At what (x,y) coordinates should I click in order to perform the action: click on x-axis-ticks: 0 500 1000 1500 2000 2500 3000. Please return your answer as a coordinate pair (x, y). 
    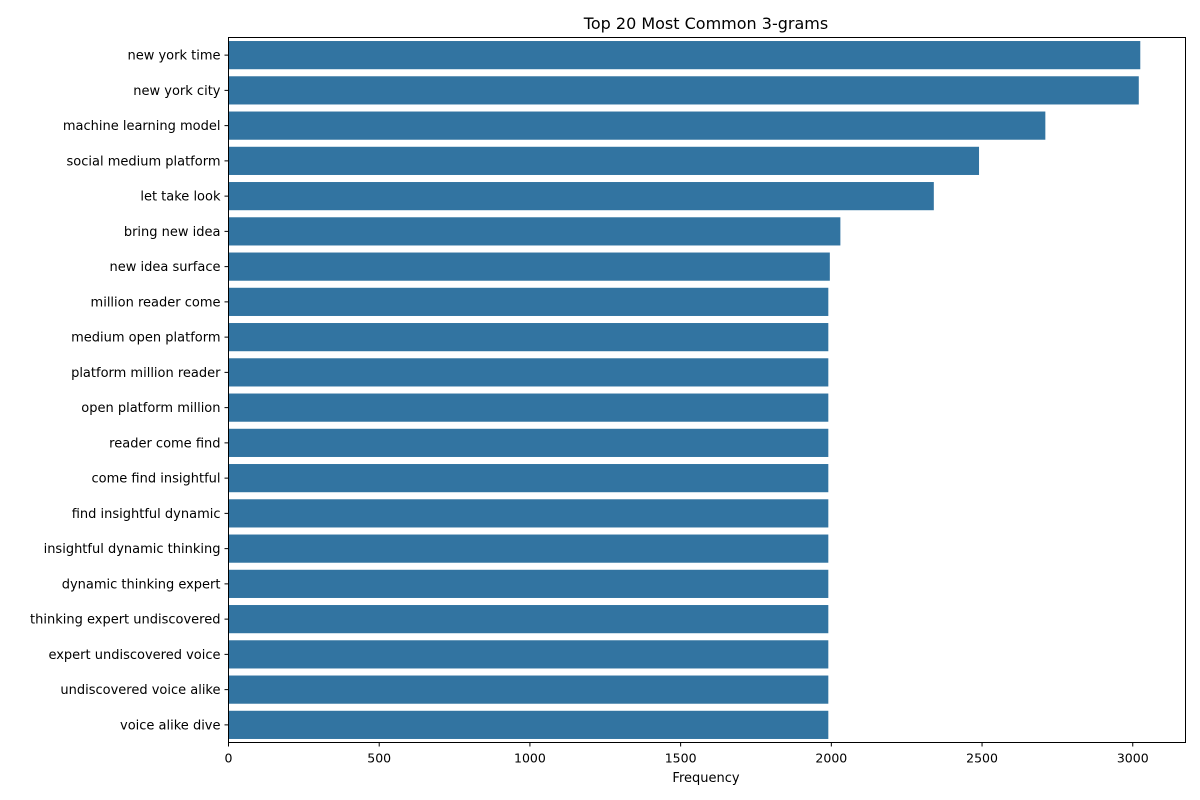
    Looking at the image, I should click on (687, 754).